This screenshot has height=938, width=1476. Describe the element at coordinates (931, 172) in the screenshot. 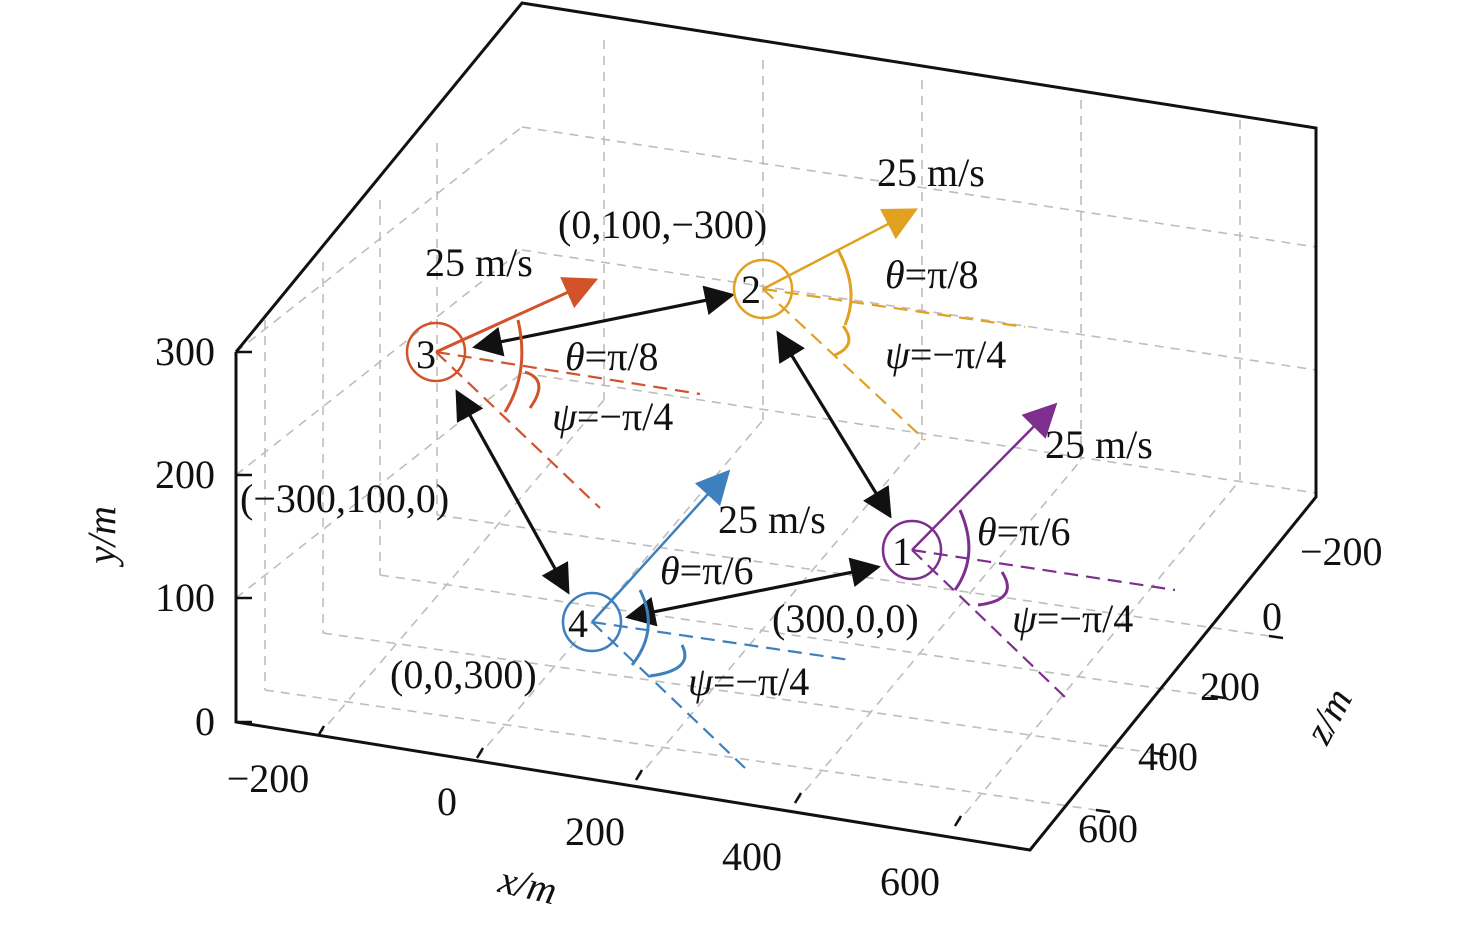

I see `speed-label-2: 25 m/s` at that location.